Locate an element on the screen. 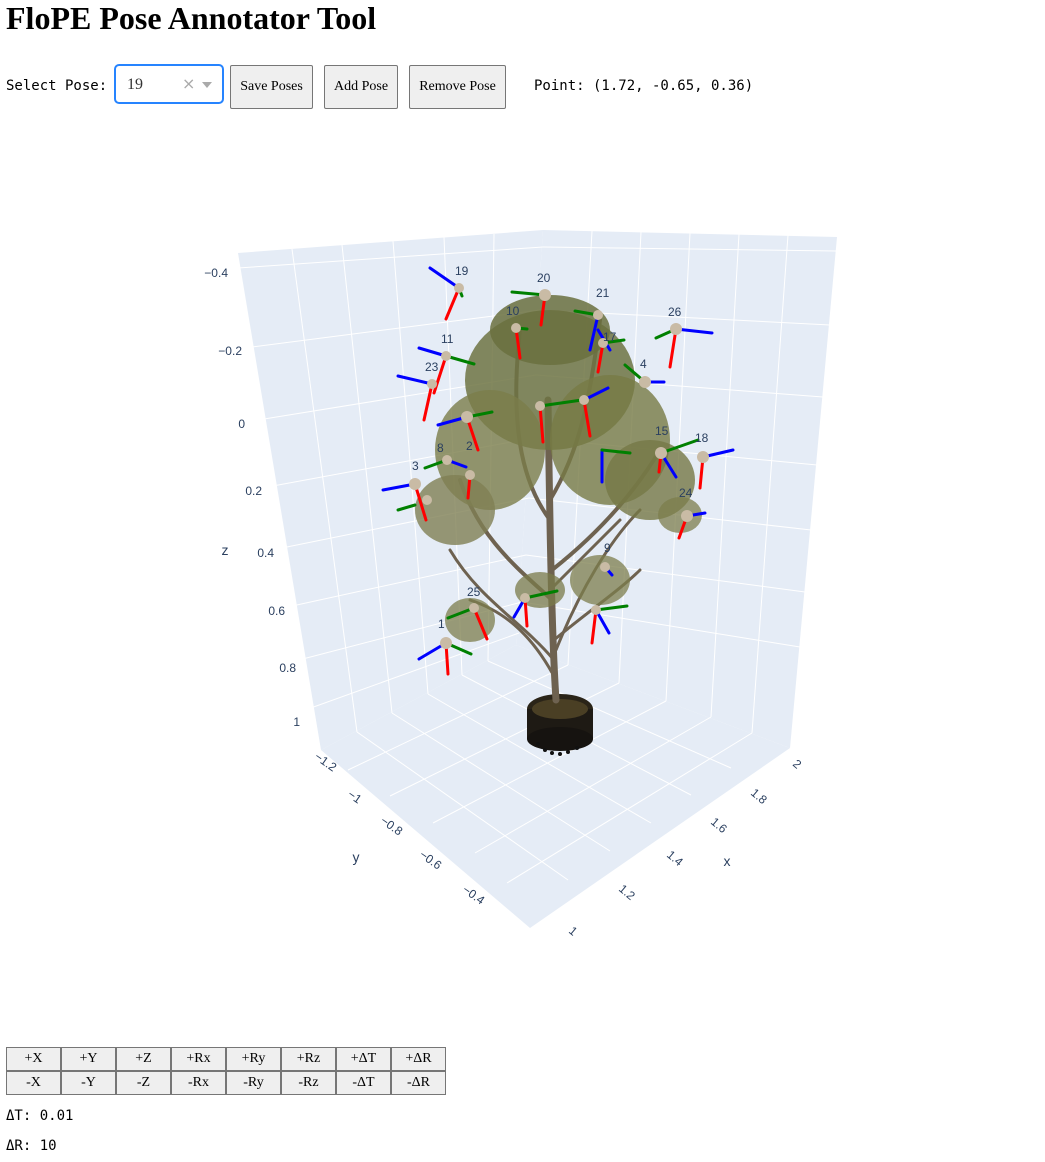 This screenshot has width=1045, height=1162. minus-x-button: -X is located at coordinates (33, 1083).